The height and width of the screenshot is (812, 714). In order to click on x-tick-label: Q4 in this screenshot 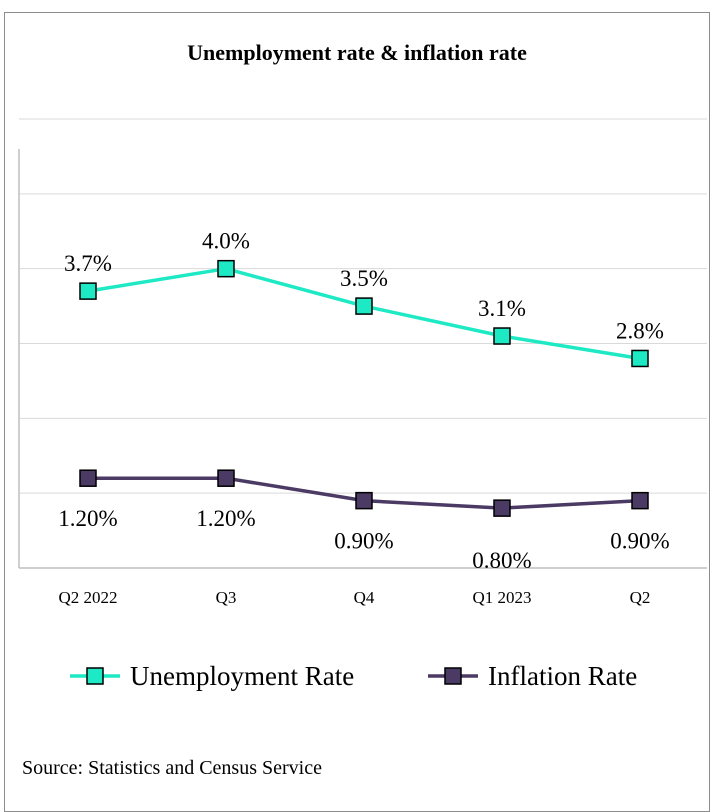, I will do `click(364, 597)`.